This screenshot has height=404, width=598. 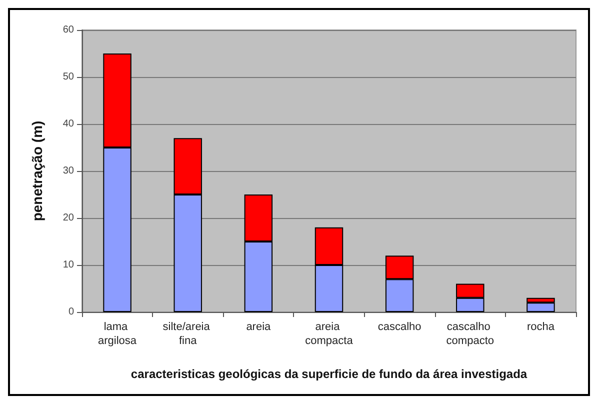 I want to click on x-tick-label: silte/areia fina, so click(x=187, y=334).